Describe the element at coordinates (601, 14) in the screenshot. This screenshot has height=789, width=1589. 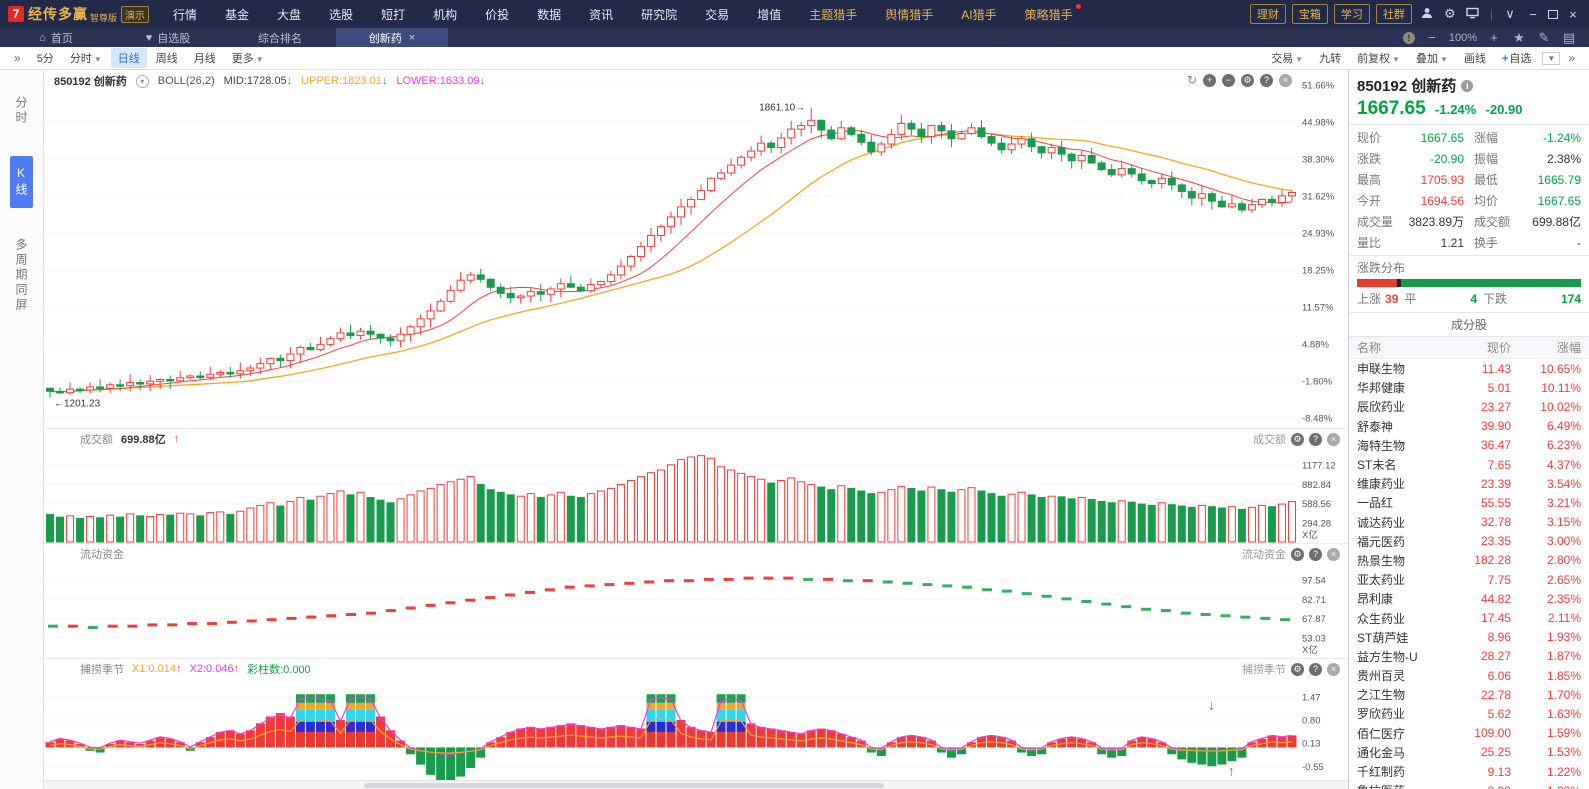
I see `menu-item: 资讯` at that location.